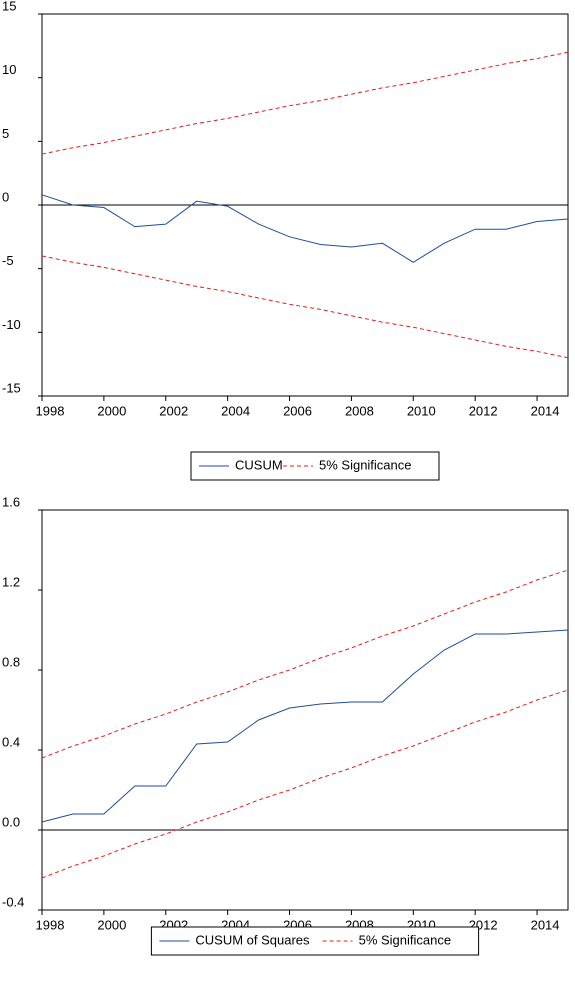  What do you see at coordinates (259, 464) in the screenshot?
I see `legend-label: CUSUM` at bounding box center [259, 464].